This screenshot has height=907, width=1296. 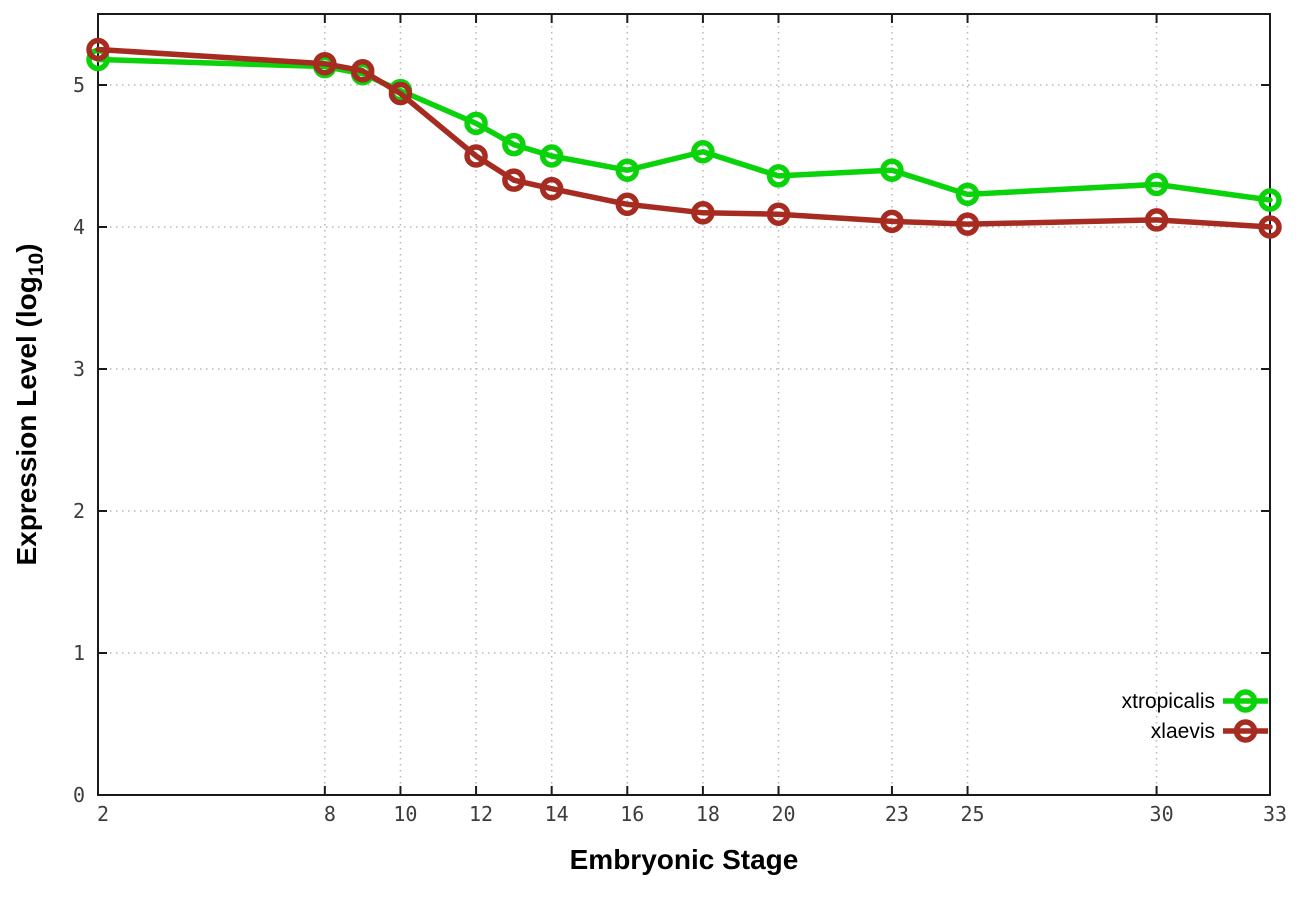 What do you see at coordinates (1275, 814) in the screenshot?
I see `x-tick-label: 33` at bounding box center [1275, 814].